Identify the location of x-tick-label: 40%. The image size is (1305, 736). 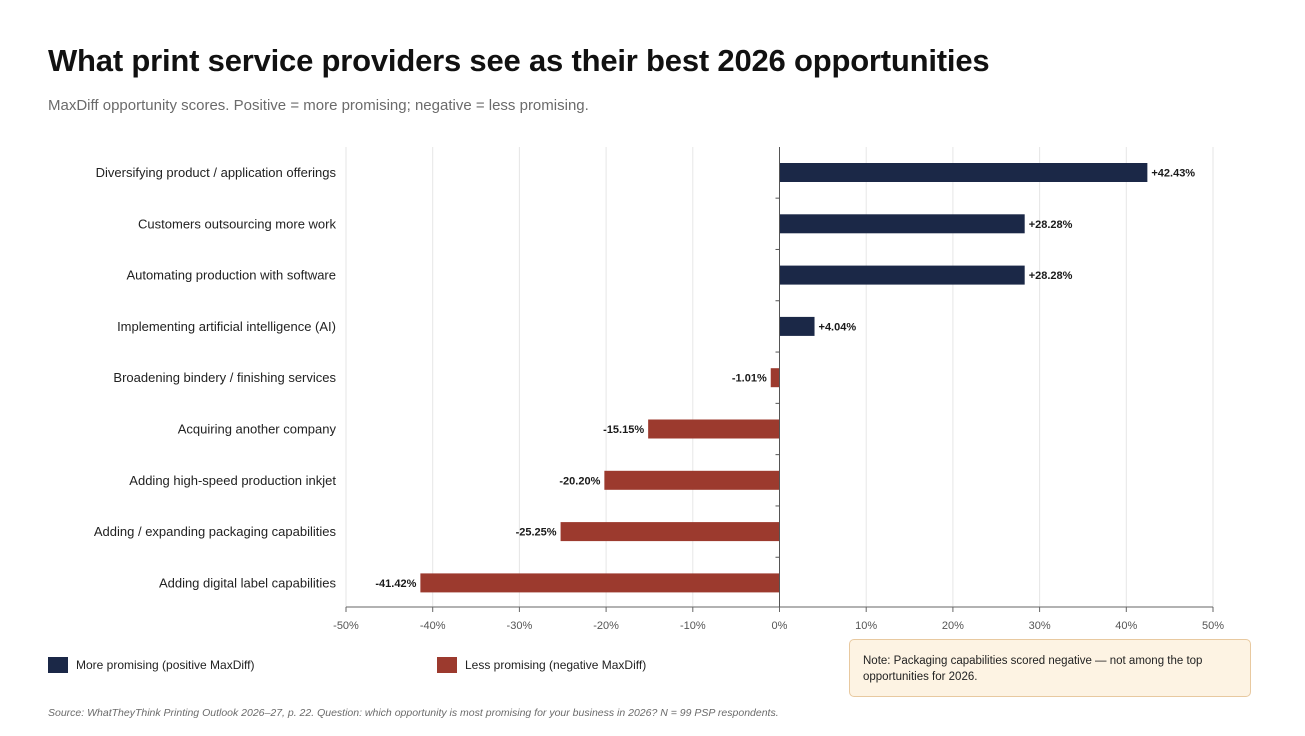
(1126, 626).